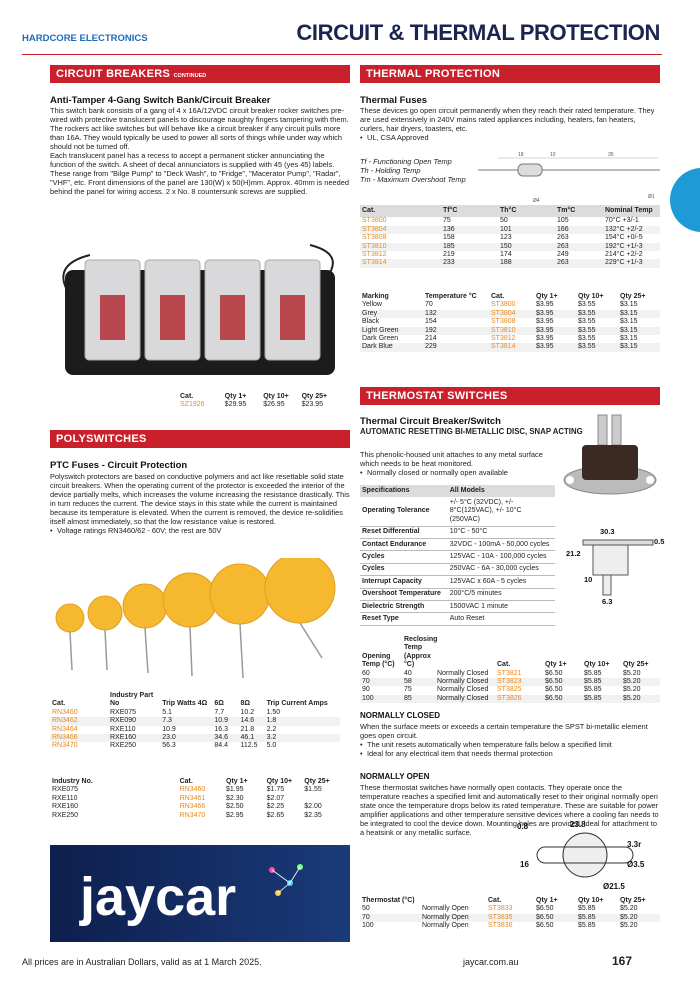 Image resolution: width=700 pixels, height=987 pixels. Describe the element at coordinates (519, 682) in the screenshot. I see `table-cell: ST3823` at that location.